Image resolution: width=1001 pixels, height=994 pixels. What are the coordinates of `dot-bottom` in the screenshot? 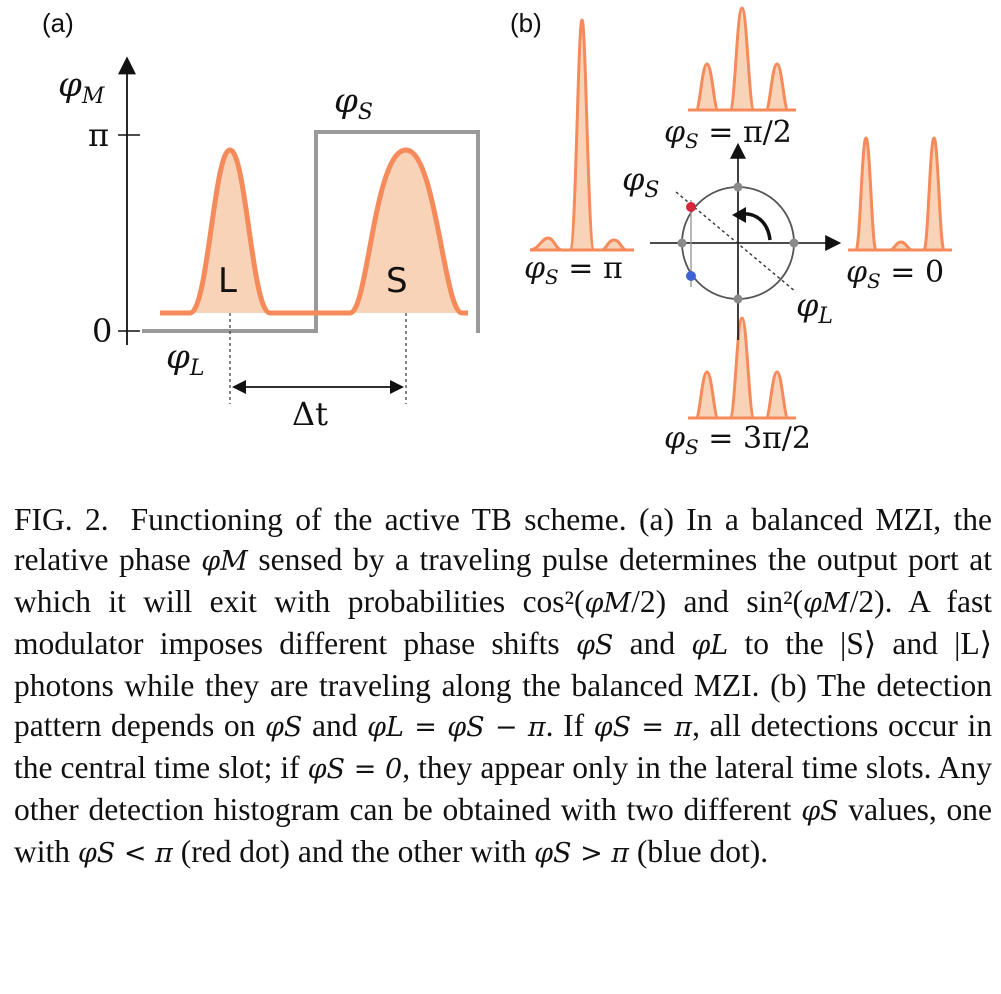 It's located at (738, 299).